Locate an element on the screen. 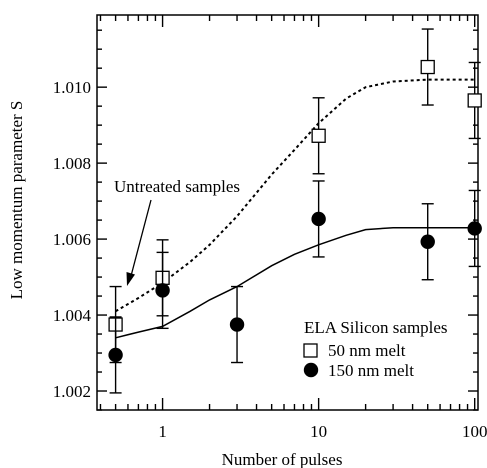  annotation-untreated-samples: Untreated samples is located at coordinates (177, 186).